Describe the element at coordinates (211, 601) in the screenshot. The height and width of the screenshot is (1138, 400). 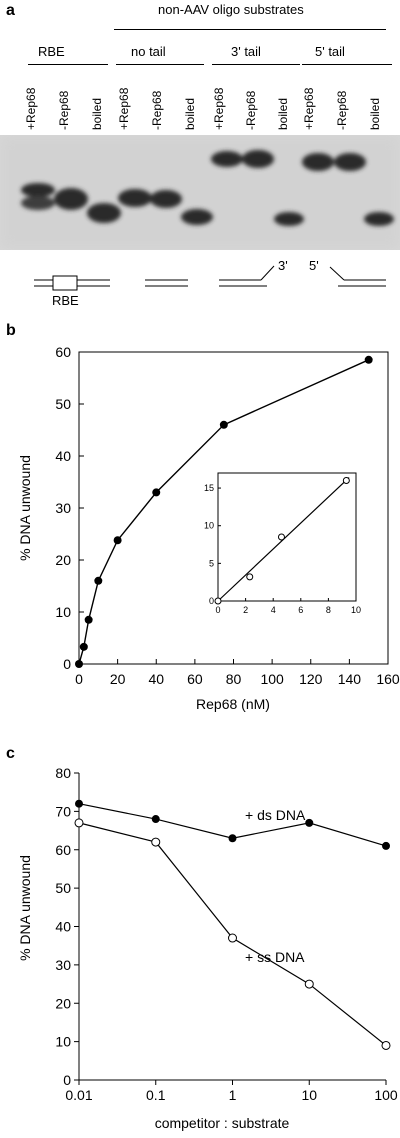
I see `inset-y-tick-label: 0` at that location.